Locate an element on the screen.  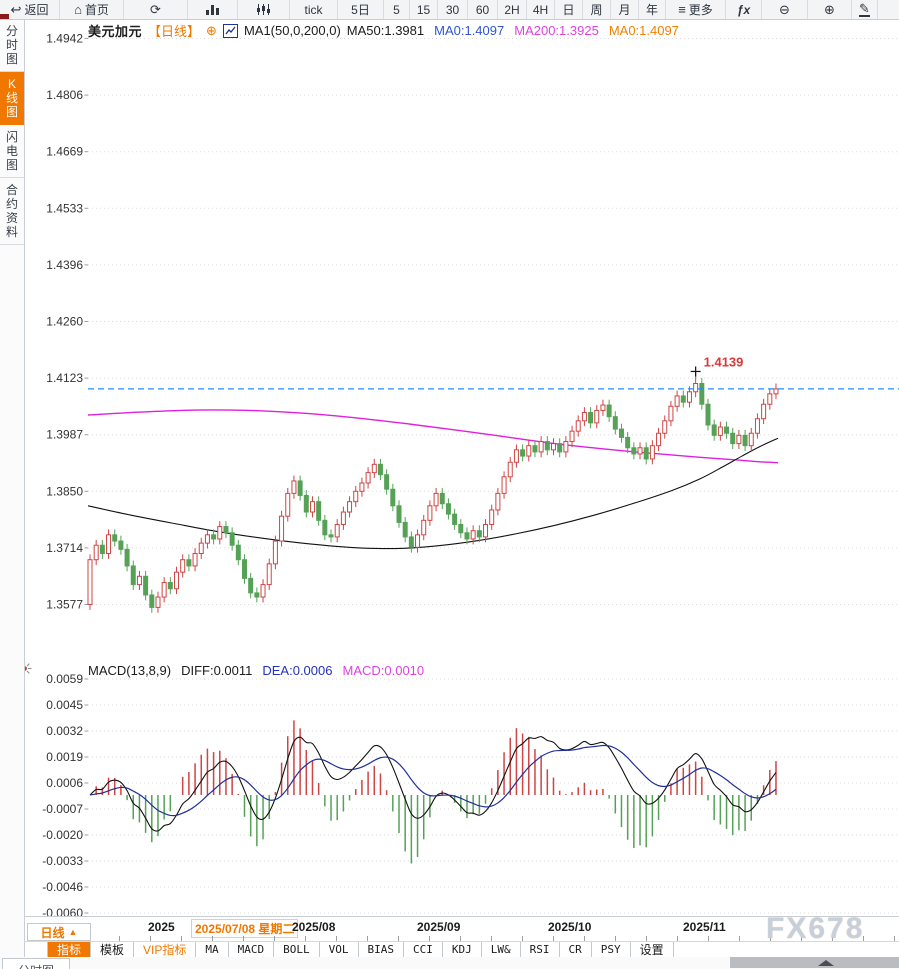
toolbar-label: 5 is located at coordinates (396, 9).